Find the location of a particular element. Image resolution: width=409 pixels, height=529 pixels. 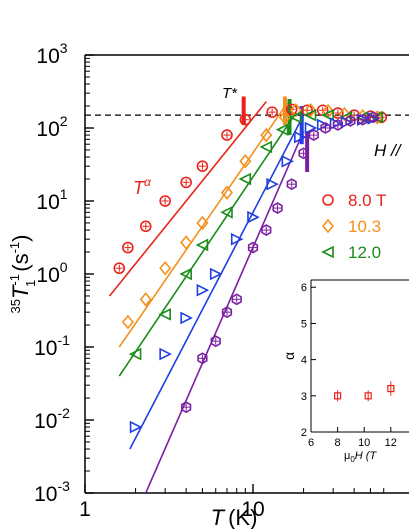

y-label-unit: (s is located at coordinates (20, 262).